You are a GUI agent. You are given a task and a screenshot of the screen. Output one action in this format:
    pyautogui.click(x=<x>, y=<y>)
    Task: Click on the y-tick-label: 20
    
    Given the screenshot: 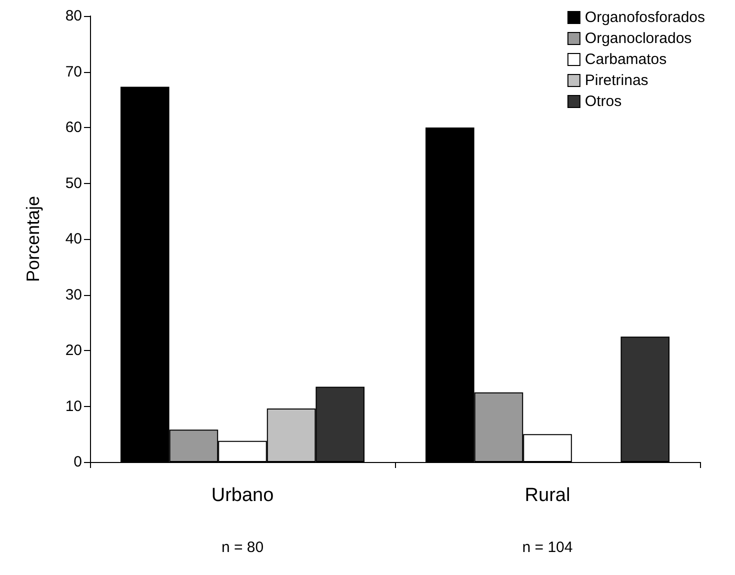 What is the action you would take?
    pyautogui.click(x=73, y=350)
    